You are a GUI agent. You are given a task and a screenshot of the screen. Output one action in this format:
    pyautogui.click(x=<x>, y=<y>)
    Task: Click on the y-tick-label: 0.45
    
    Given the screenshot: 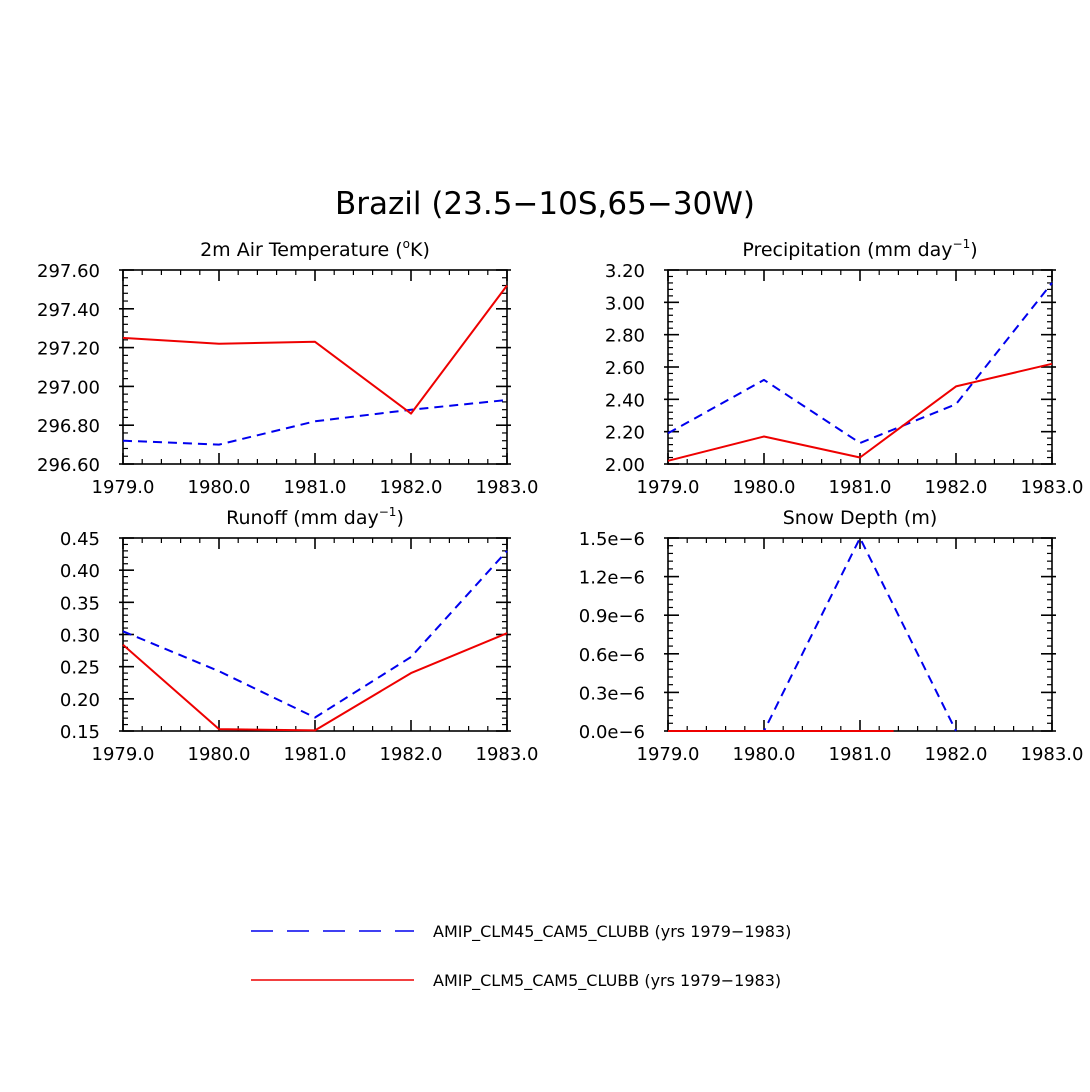 What is the action you would take?
    pyautogui.click(x=80, y=539)
    